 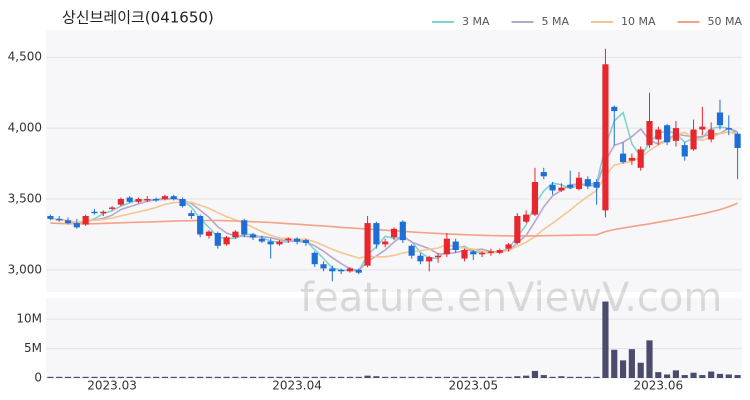 What do you see at coordinates (25, 128) in the screenshot?
I see `y-tick-label: 4,000` at bounding box center [25, 128].